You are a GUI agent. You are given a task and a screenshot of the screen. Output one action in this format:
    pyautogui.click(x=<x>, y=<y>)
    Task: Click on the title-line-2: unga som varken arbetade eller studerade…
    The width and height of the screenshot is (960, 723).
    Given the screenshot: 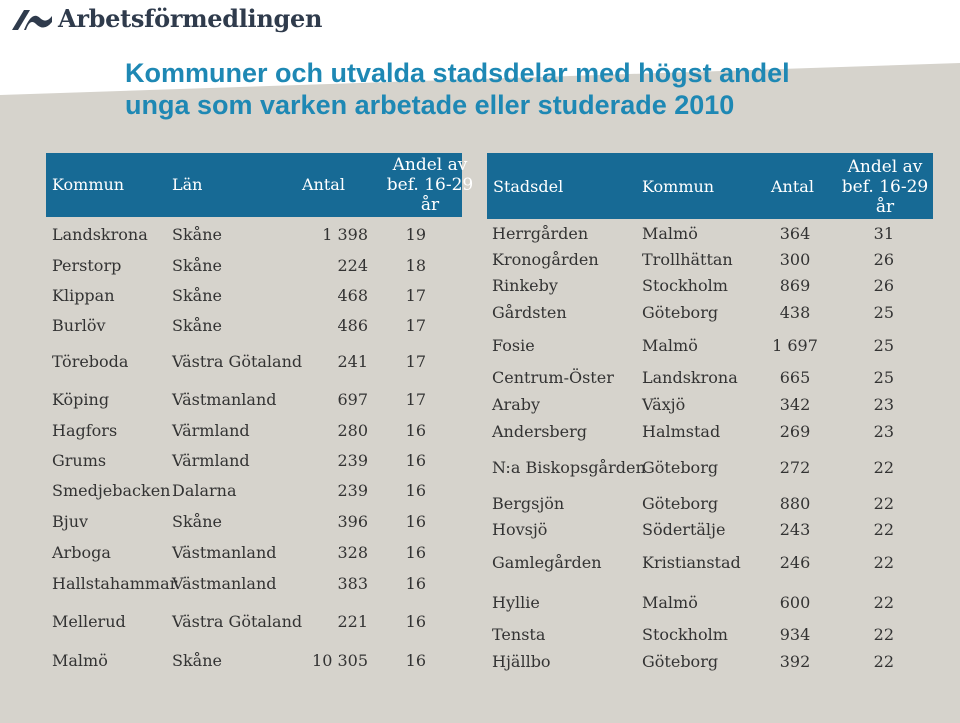 What is the action you would take?
    pyautogui.click(x=430, y=105)
    